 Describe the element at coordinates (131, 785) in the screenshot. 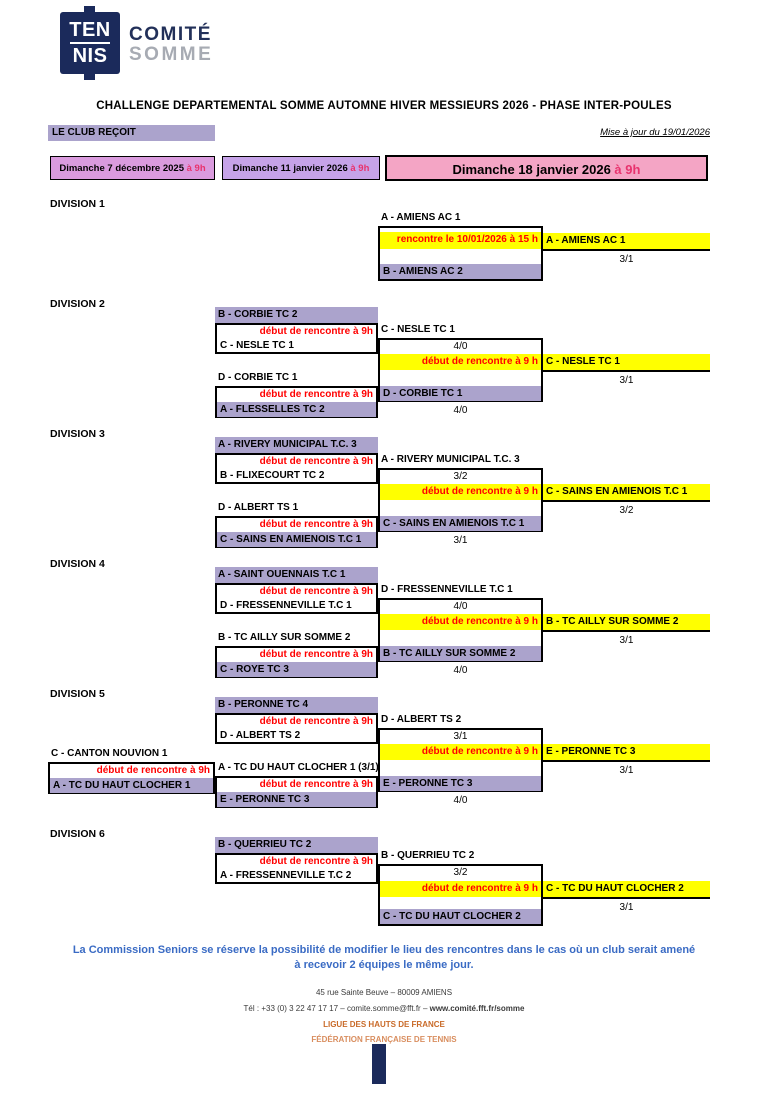

I see `team-cell-host: A - TC DU HAUT CLOCHER 1` at that location.